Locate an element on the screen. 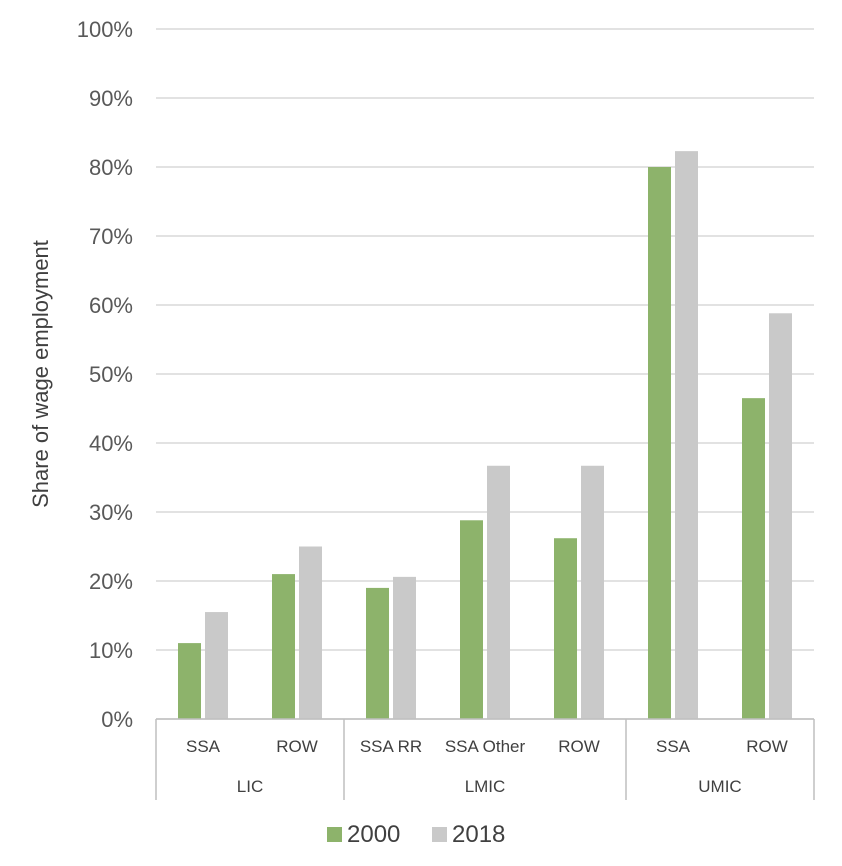  x-group-label: LIC is located at coordinates (250, 786).